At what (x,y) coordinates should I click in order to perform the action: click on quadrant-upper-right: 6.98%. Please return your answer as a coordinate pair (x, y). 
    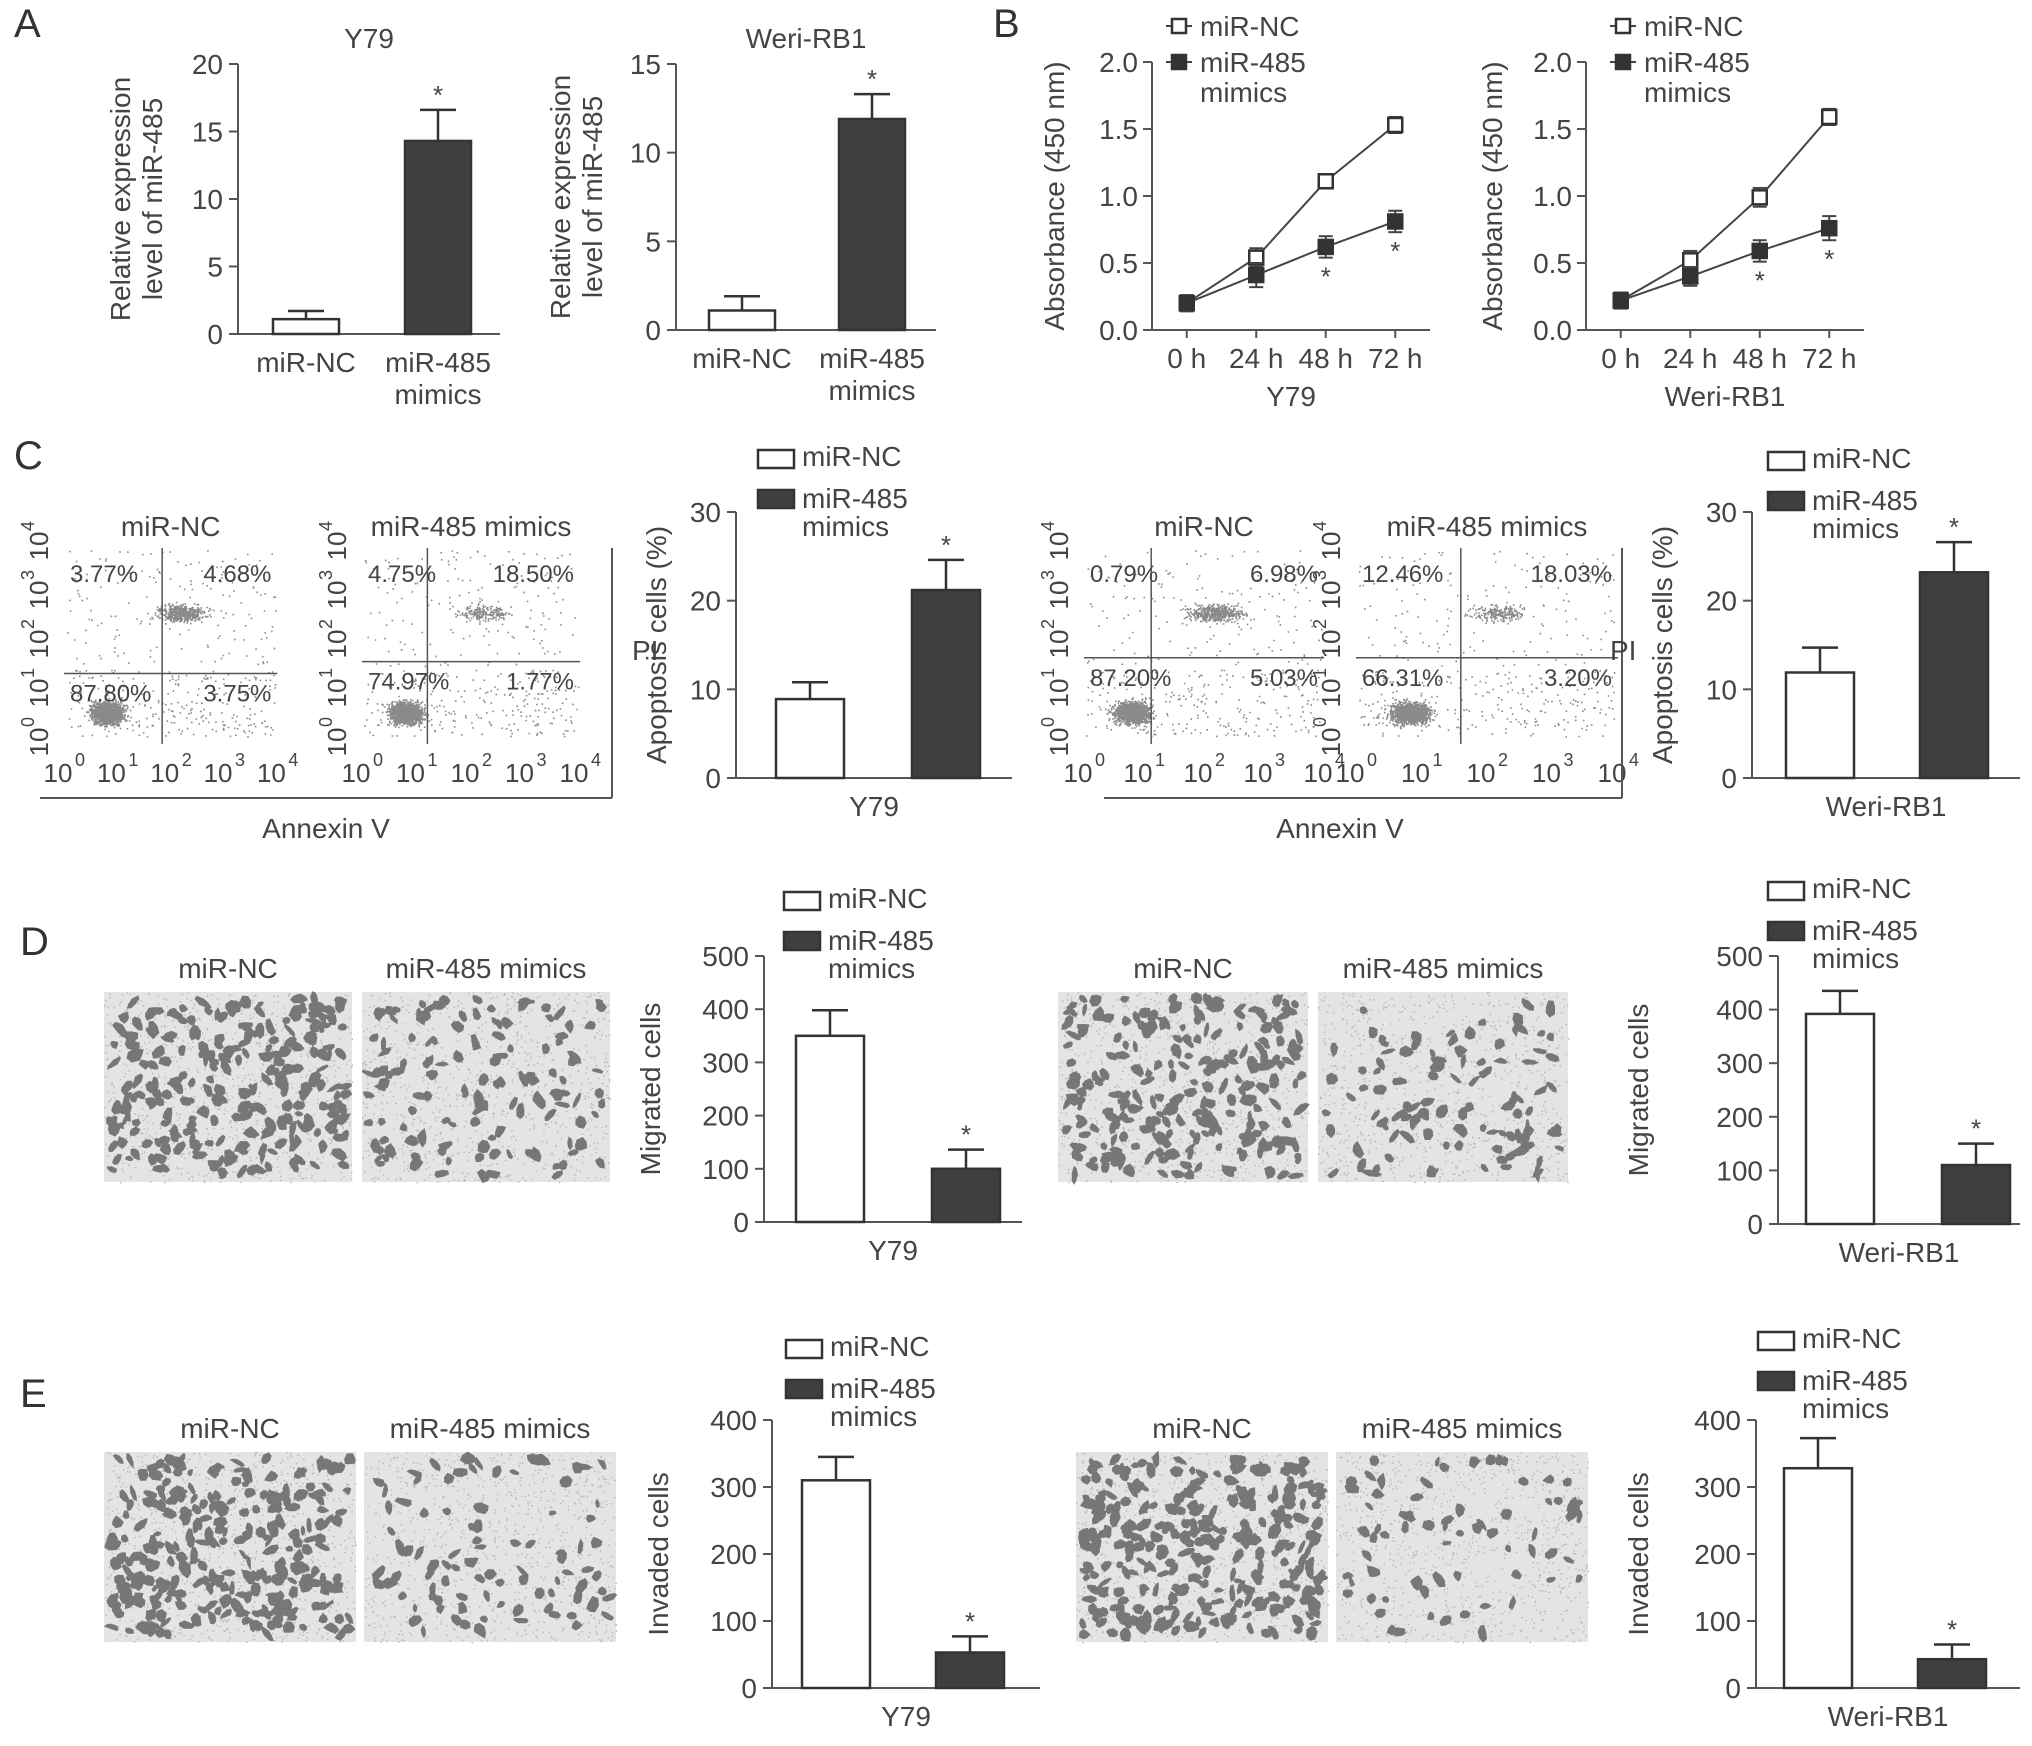
    Looking at the image, I should click on (1284, 574).